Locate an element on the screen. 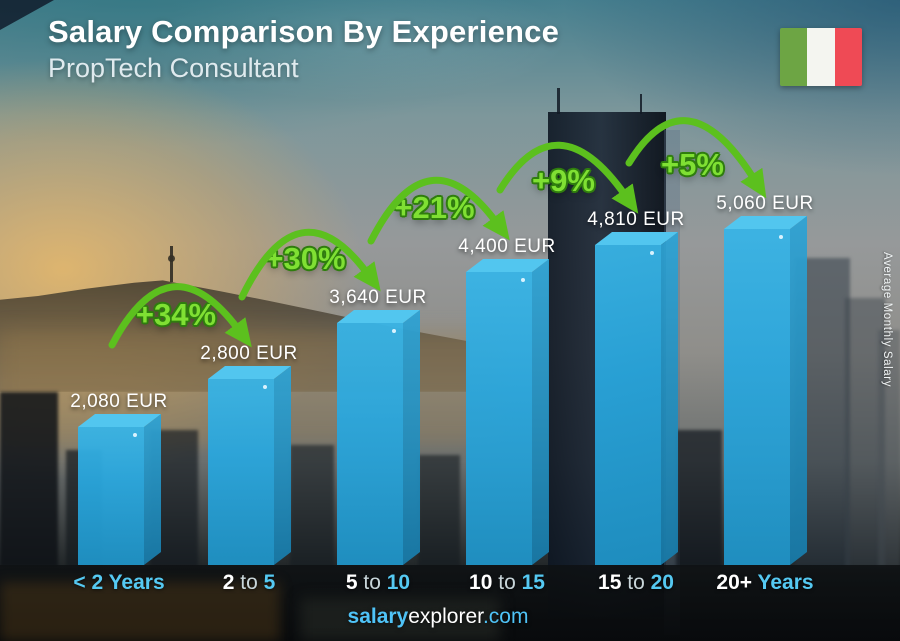 This screenshot has width=900, height=641. x-axis-label: 5 to 10 is located at coordinates (378, 582).